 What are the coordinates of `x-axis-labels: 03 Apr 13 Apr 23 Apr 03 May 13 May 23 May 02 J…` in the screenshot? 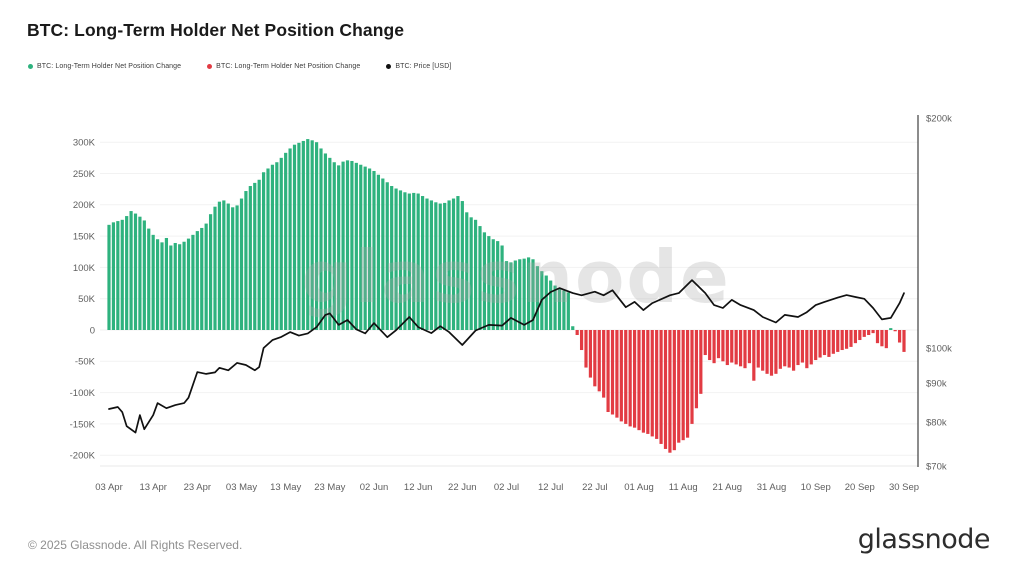 It's located at (507, 487).